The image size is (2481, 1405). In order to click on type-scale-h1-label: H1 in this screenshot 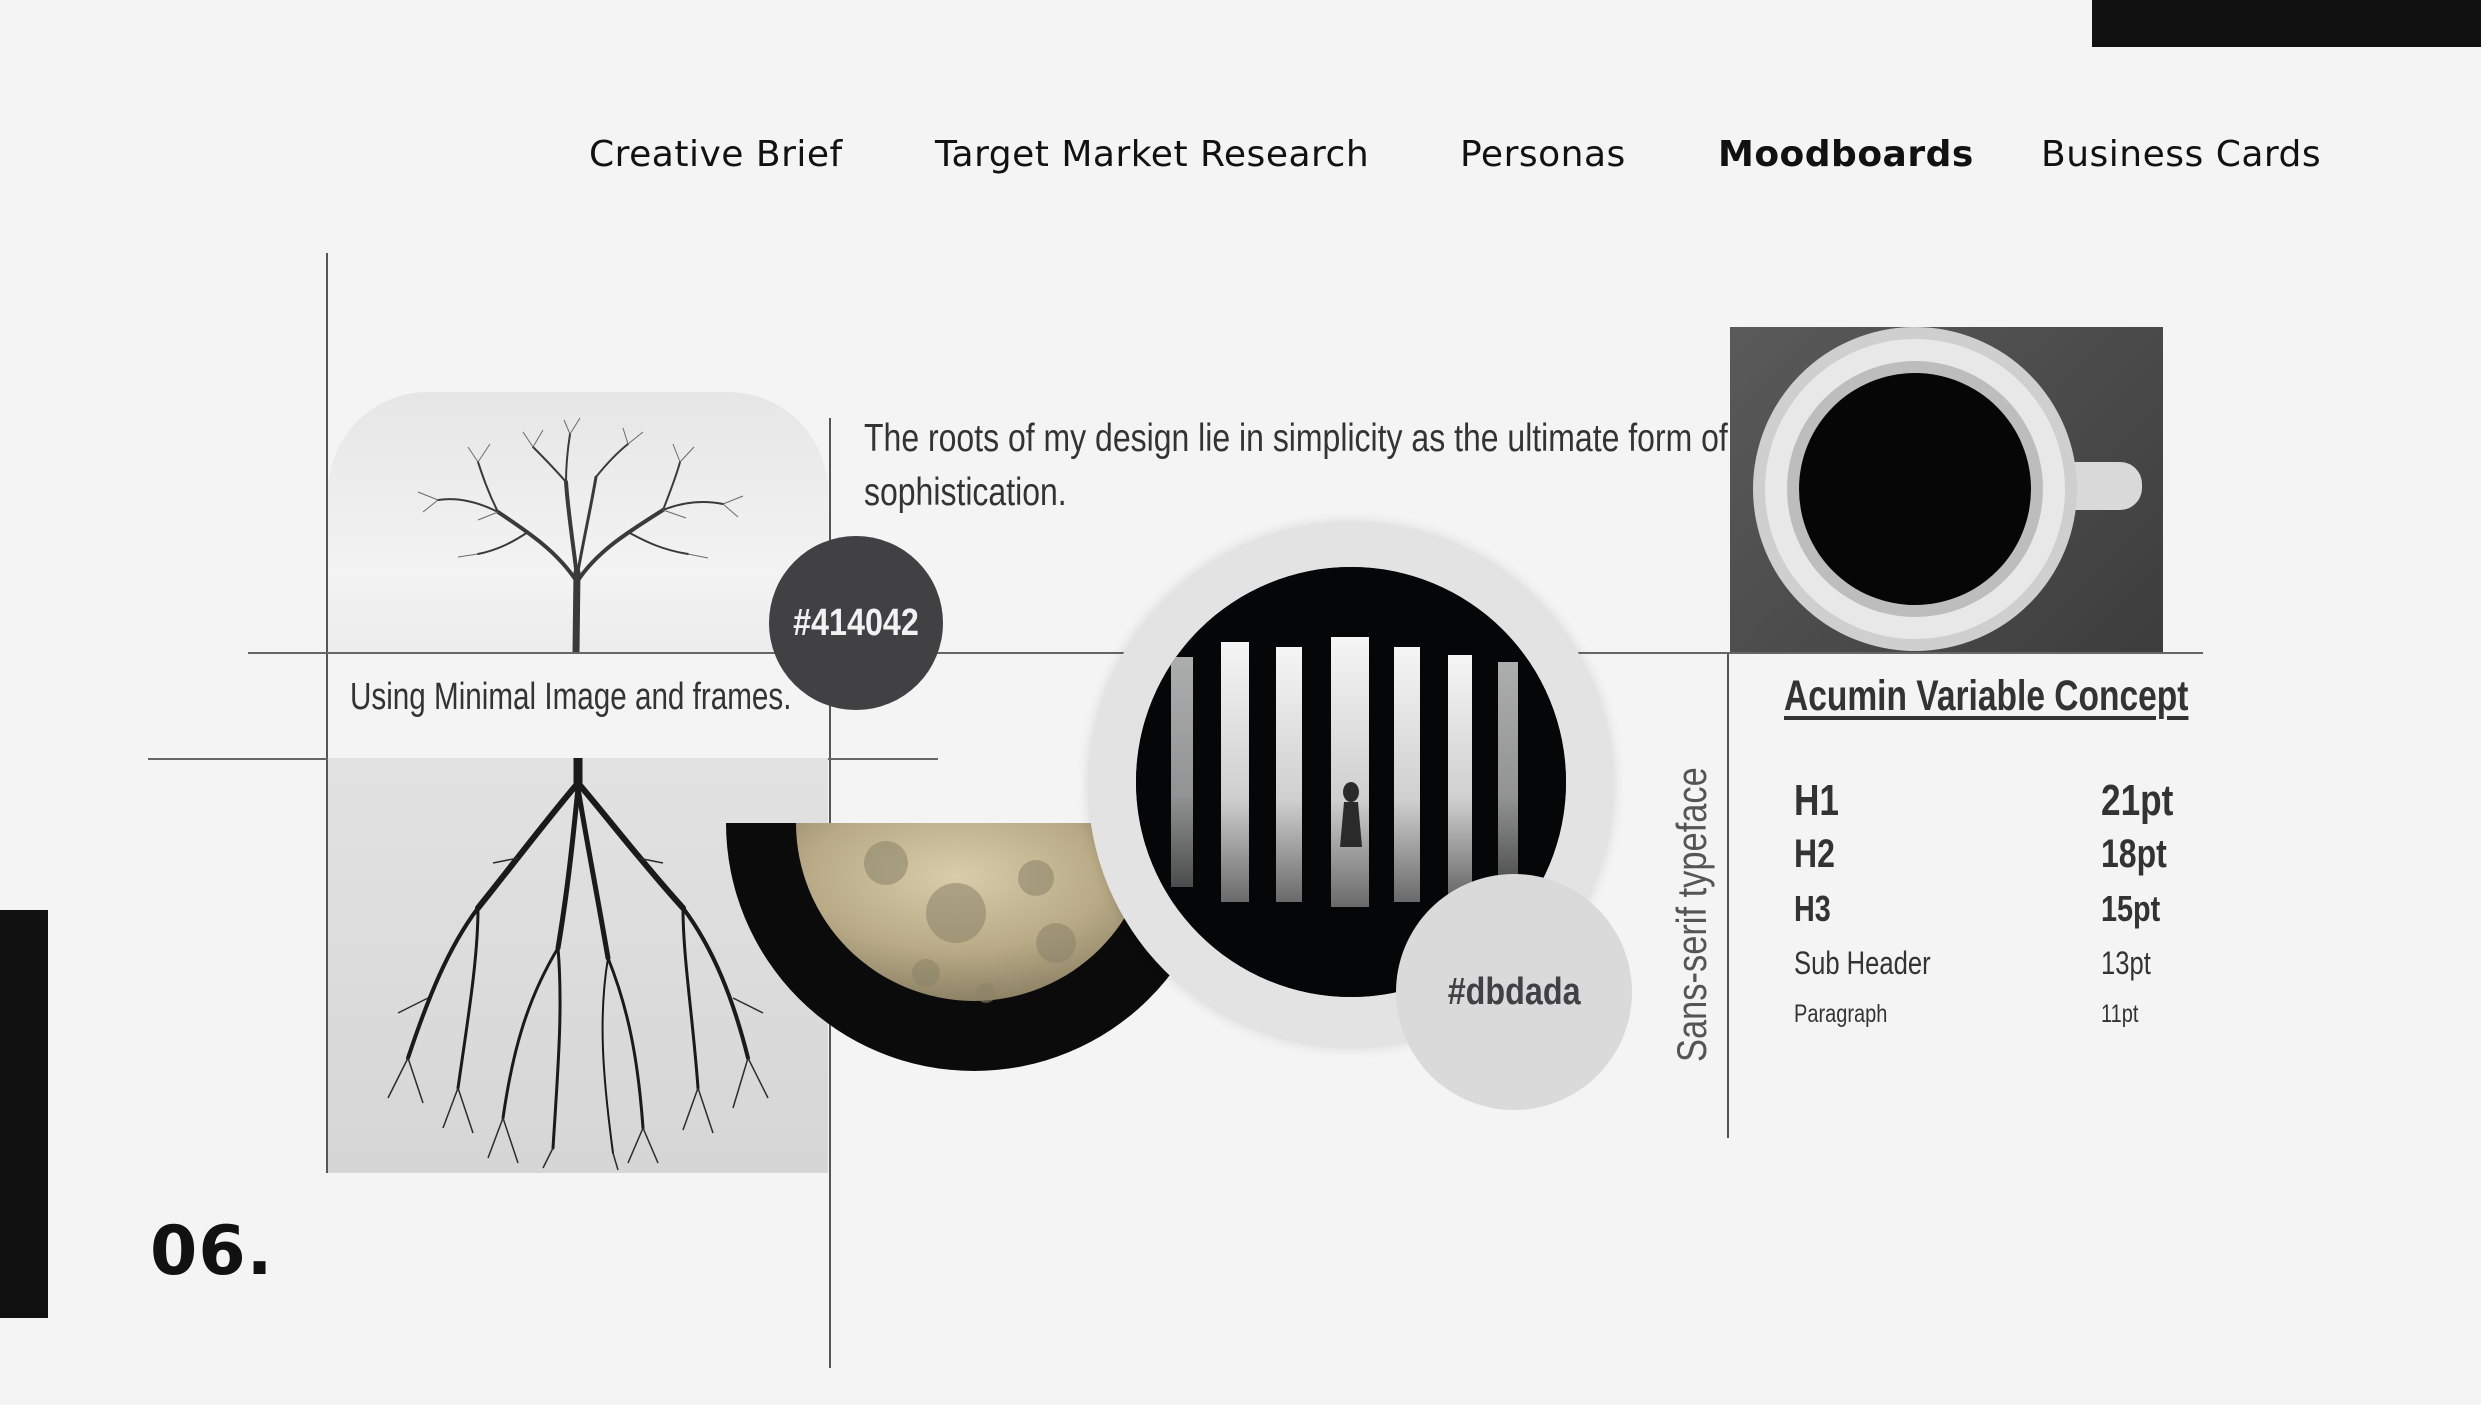, I will do `click(1816, 800)`.